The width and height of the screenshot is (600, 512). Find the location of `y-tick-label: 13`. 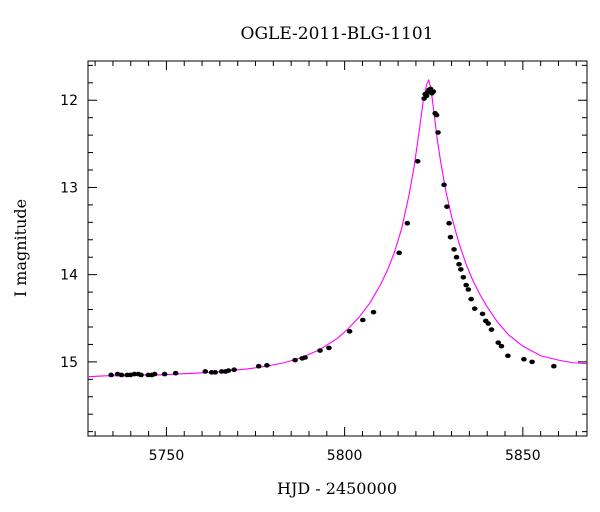

y-tick-label: 13 is located at coordinates (69, 188).